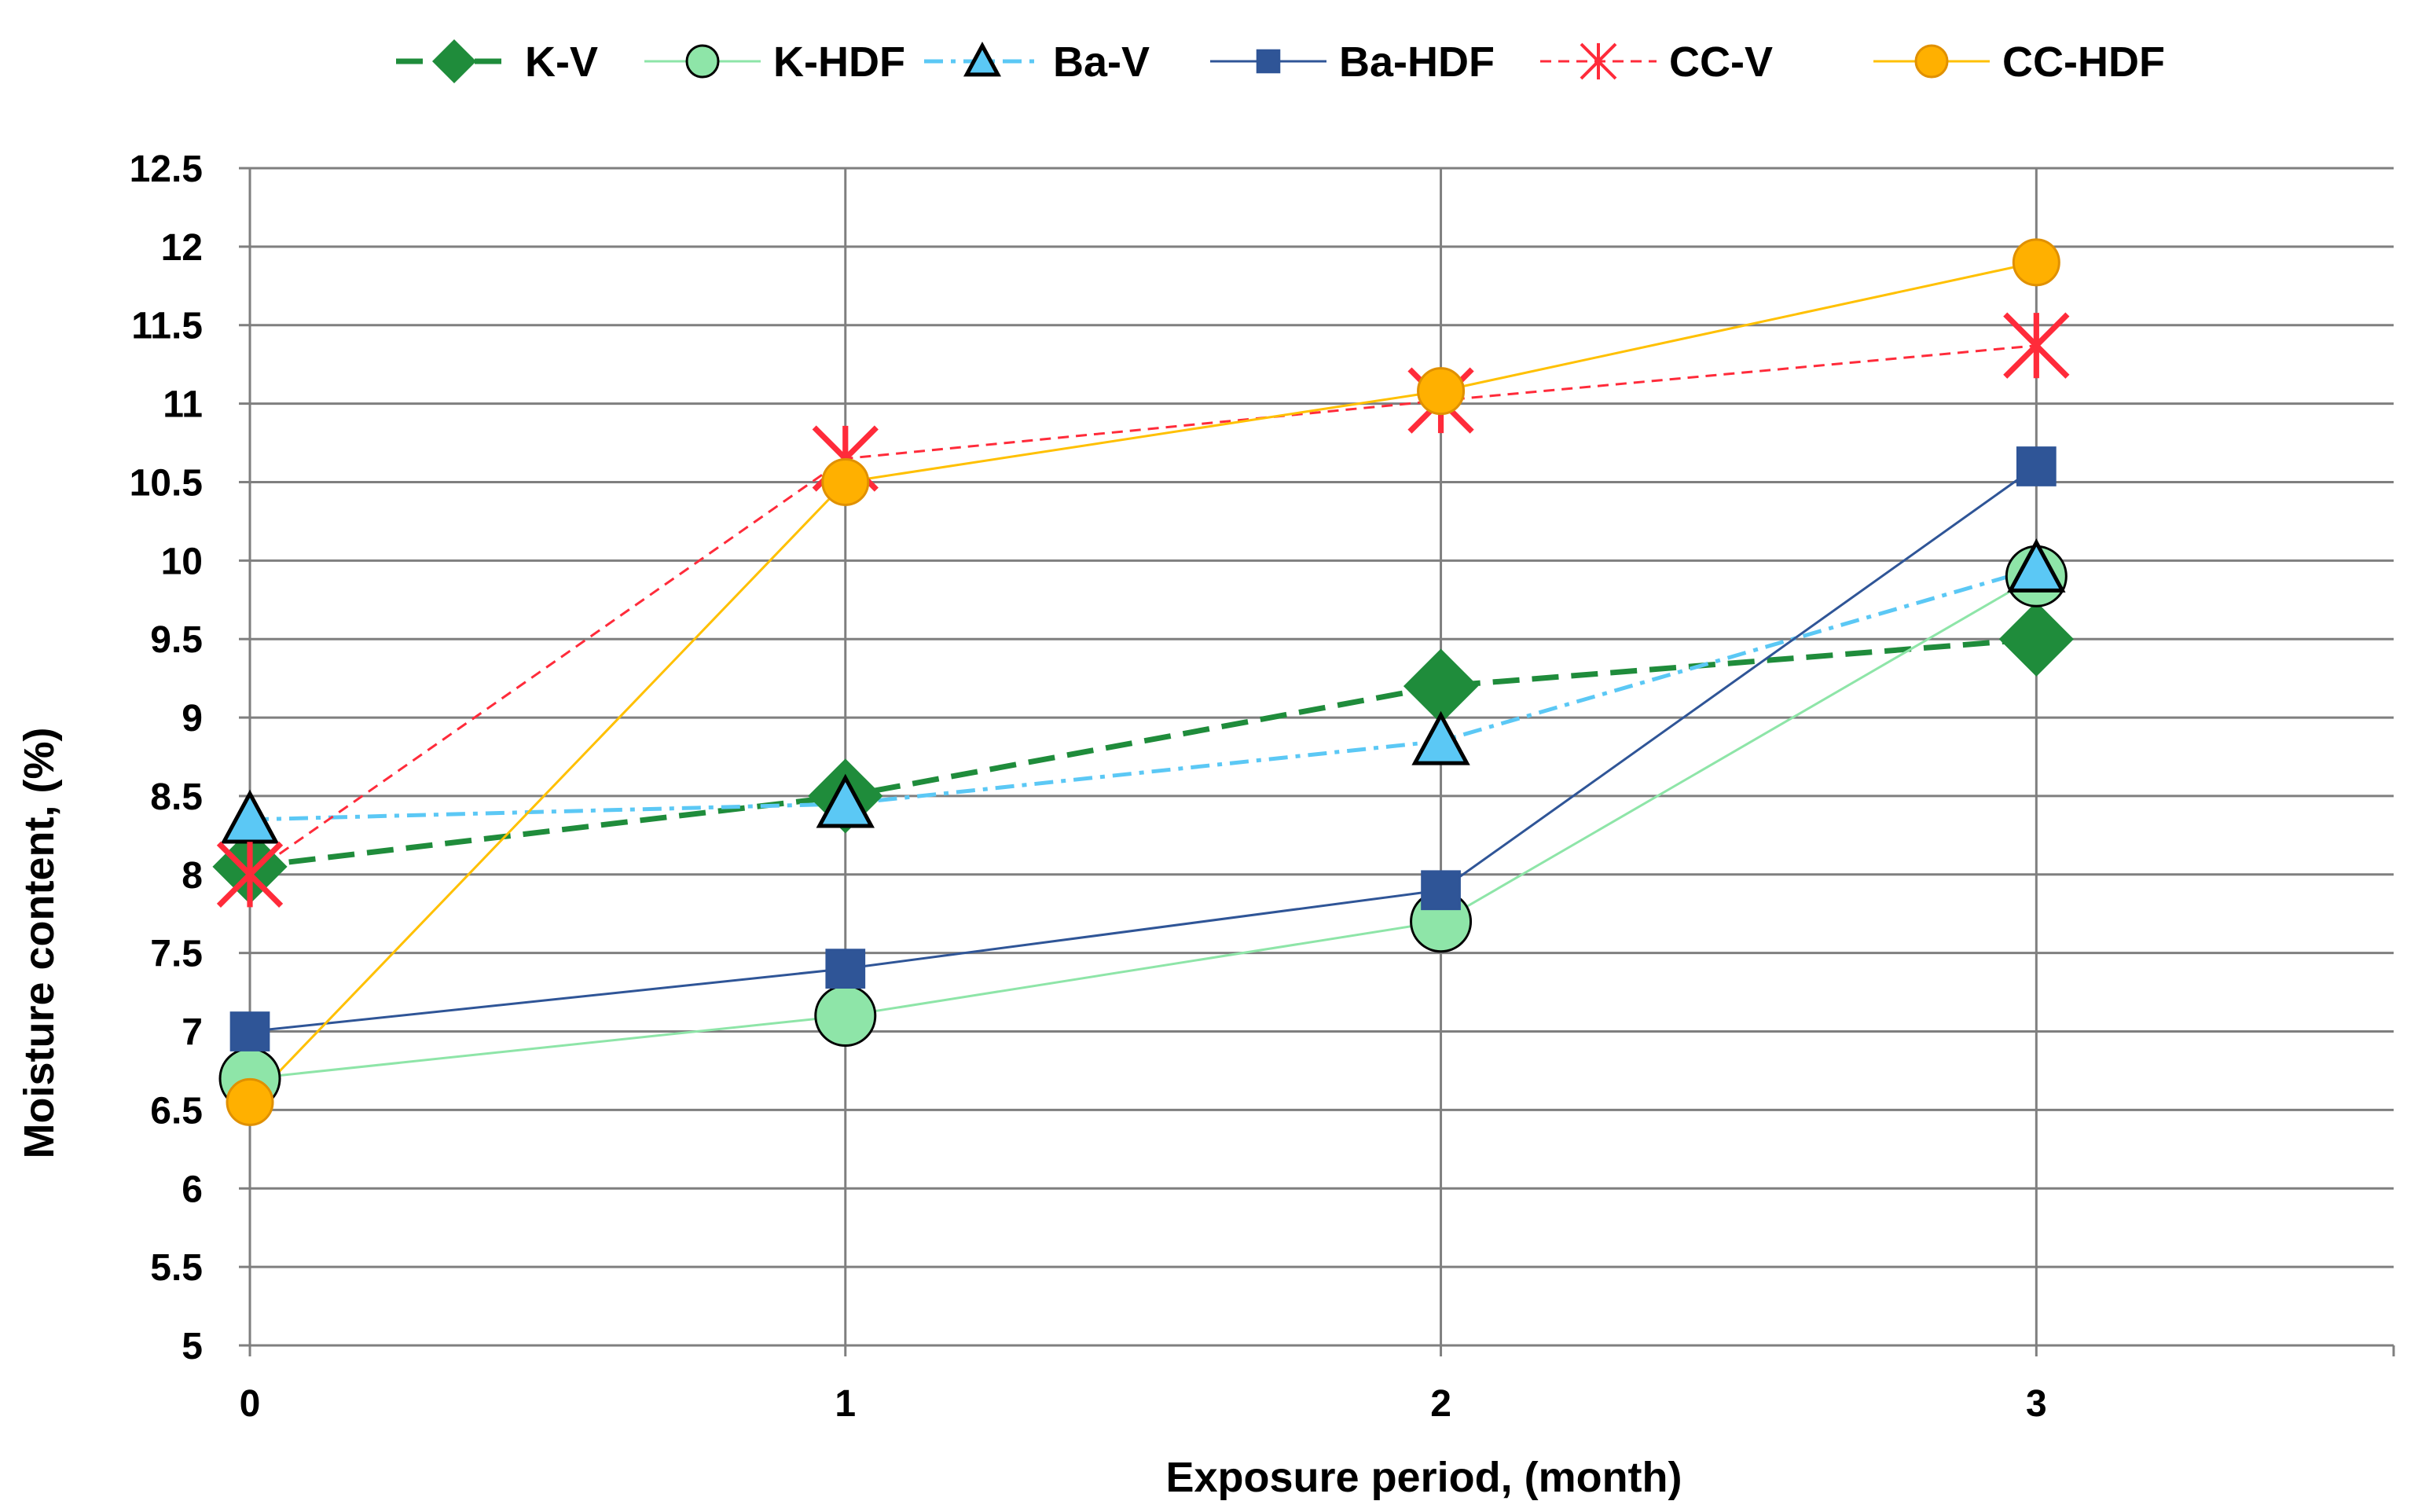 The width and height of the screenshot is (2418, 1512). I want to click on data-point-k-hdf, so click(845, 1017).